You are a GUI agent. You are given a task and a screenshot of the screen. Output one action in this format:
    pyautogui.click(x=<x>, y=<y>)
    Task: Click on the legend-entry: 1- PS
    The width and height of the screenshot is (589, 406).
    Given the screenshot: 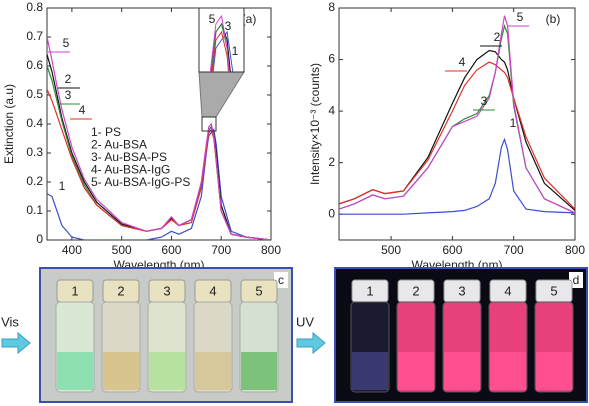 What is the action you would take?
    pyautogui.click(x=106, y=132)
    